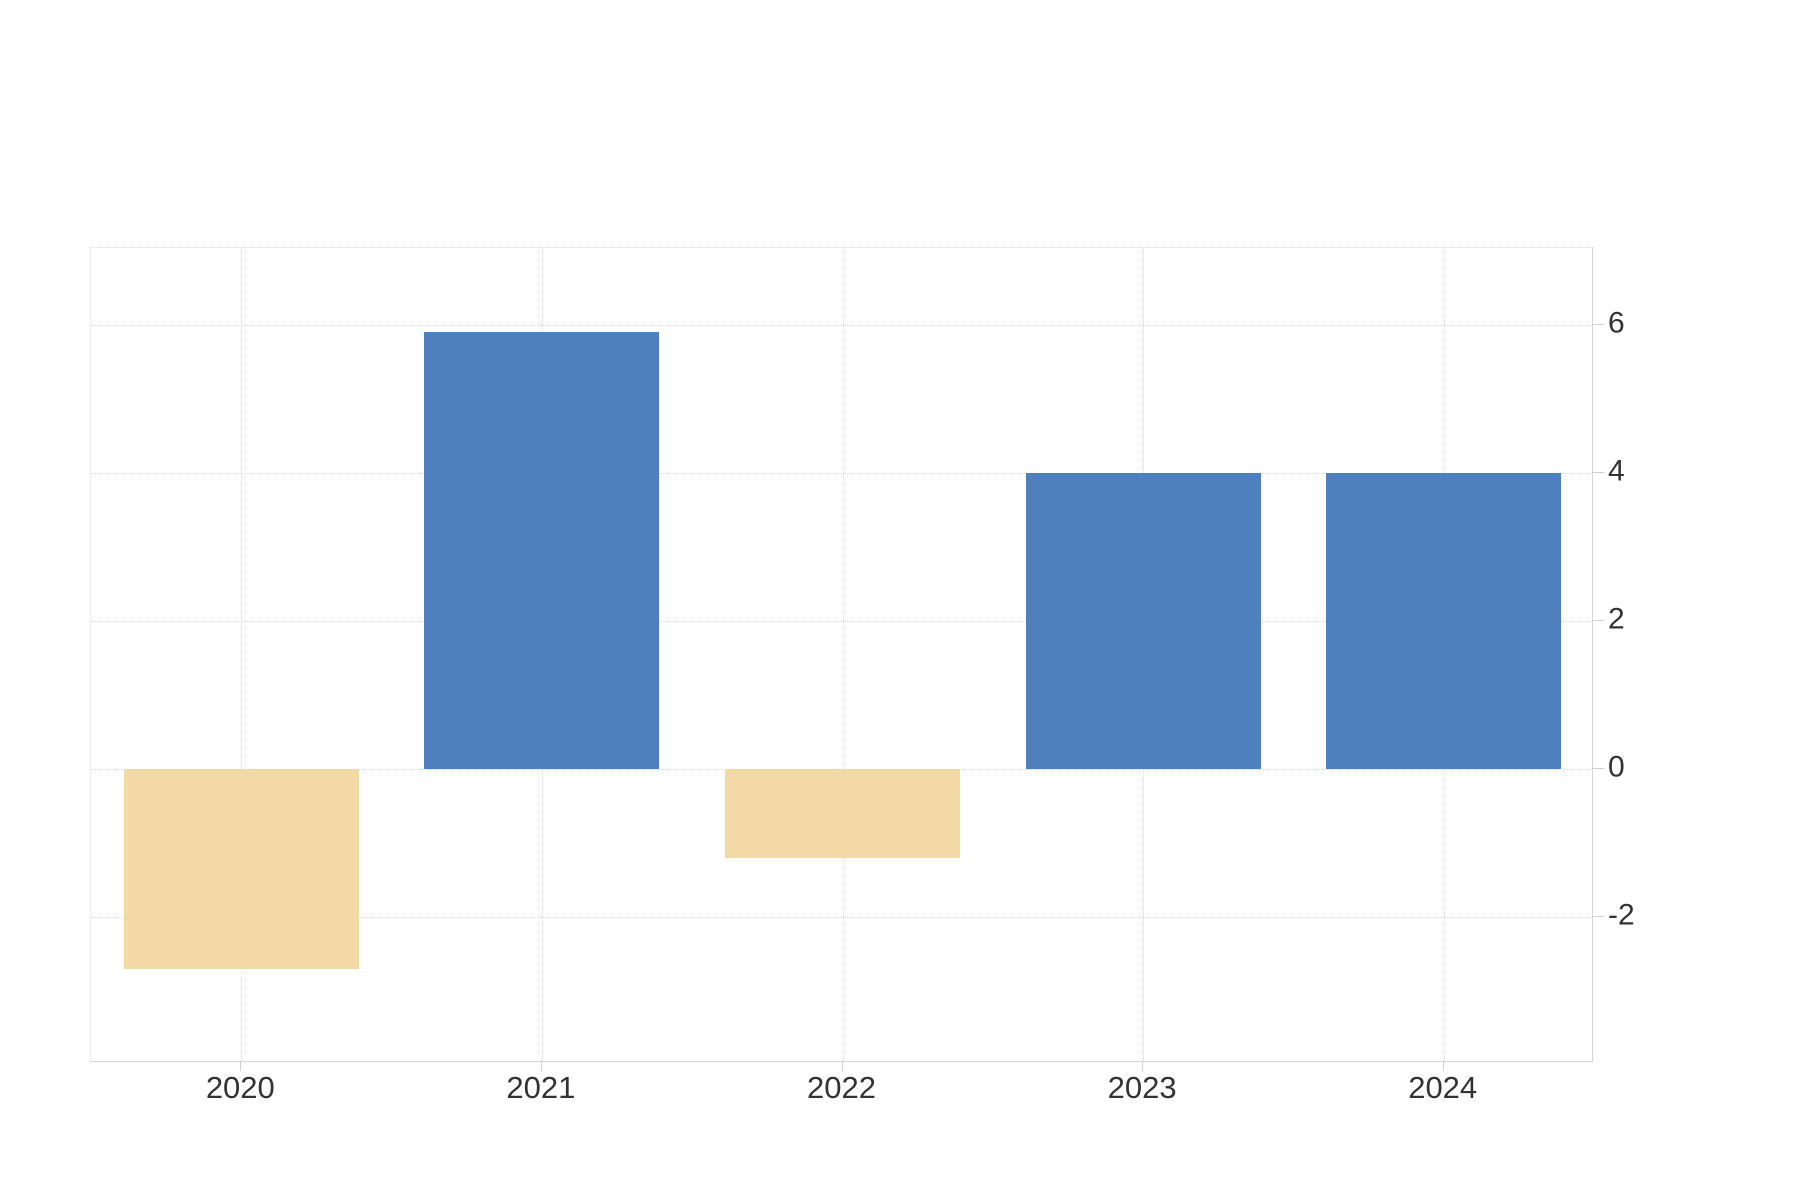 The width and height of the screenshot is (1810, 1180). Describe the element at coordinates (1443, 1087) in the screenshot. I see `x-axis-label: 2024` at that location.